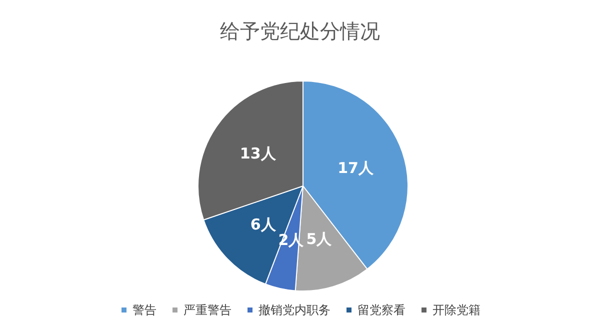  What do you see at coordinates (356, 168) in the screenshot?
I see `data-label: 17人` at bounding box center [356, 168].